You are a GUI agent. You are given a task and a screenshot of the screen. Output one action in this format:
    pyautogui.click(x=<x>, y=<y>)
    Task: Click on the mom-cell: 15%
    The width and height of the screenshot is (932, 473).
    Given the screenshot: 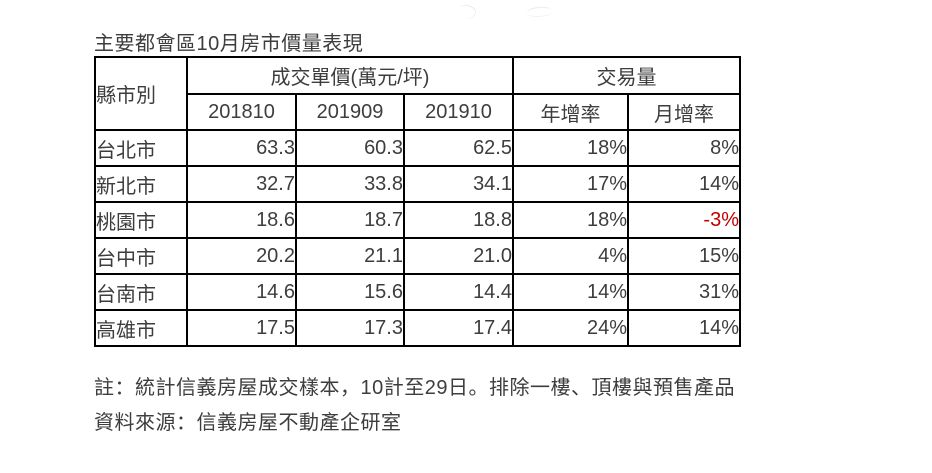 What is the action you would take?
    pyautogui.click(x=684, y=256)
    